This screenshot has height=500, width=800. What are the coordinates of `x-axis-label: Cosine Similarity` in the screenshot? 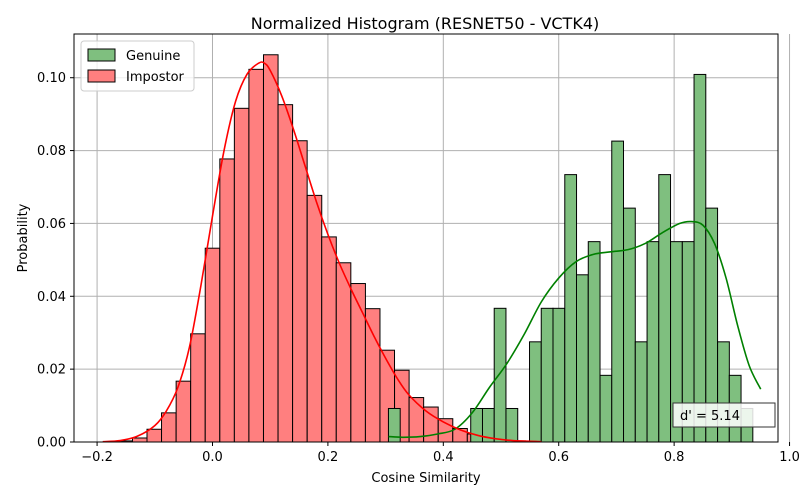 It's located at (426, 478).